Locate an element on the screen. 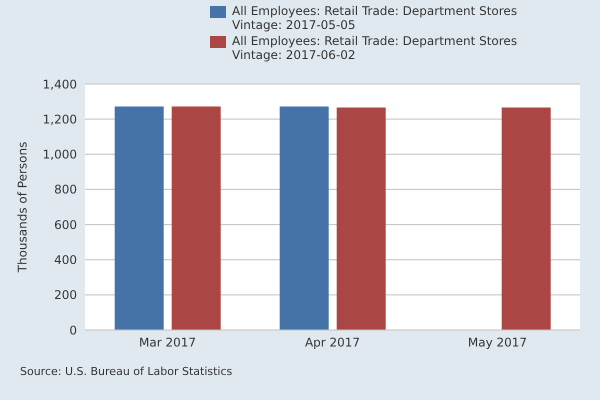 Image resolution: width=600 pixels, height=400 pixels. y-tick-label: 1,400 is located at coordinates (59, 84).